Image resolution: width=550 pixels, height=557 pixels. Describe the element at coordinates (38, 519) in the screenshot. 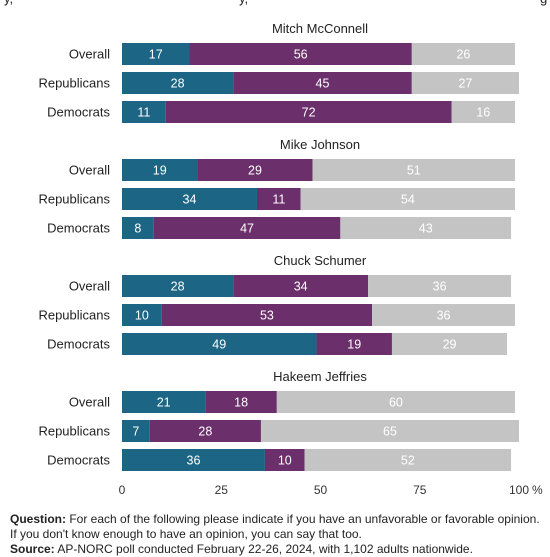

I see `question-label: Question:` at that location.